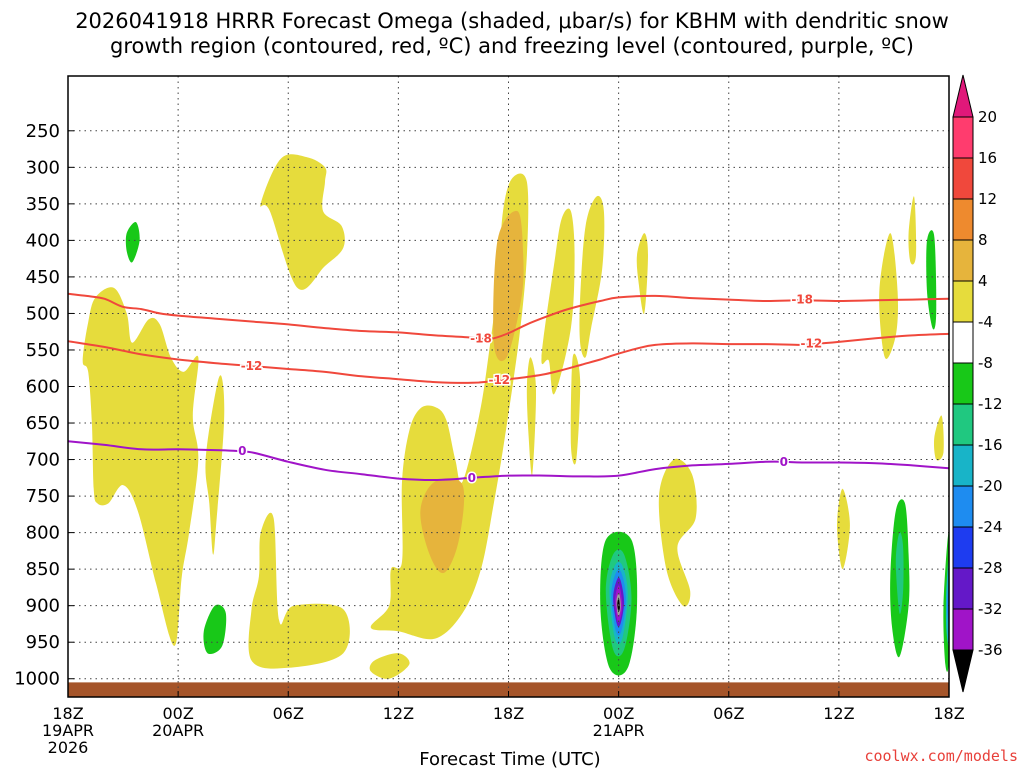 This screenshot has height=768, width=1024. What do you see at coordinates (977, 383) in the screenshot?
I see `colorbar: 20 16 12 8 4 -4 -8 -12 -16 -20 -24 -28 -32 -36` at bounding box center [977, 383].